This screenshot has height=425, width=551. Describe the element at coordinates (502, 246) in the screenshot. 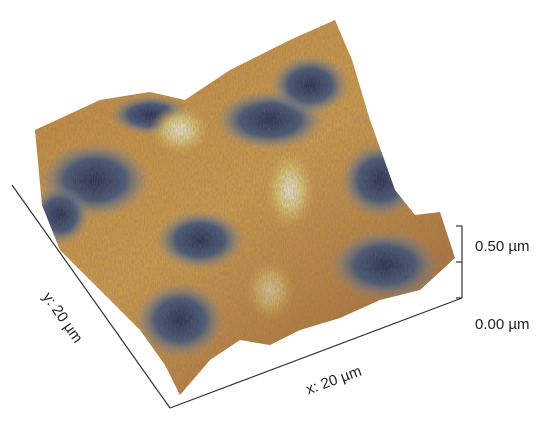

I see `z-tick-label: 0.50 µm` at that location.